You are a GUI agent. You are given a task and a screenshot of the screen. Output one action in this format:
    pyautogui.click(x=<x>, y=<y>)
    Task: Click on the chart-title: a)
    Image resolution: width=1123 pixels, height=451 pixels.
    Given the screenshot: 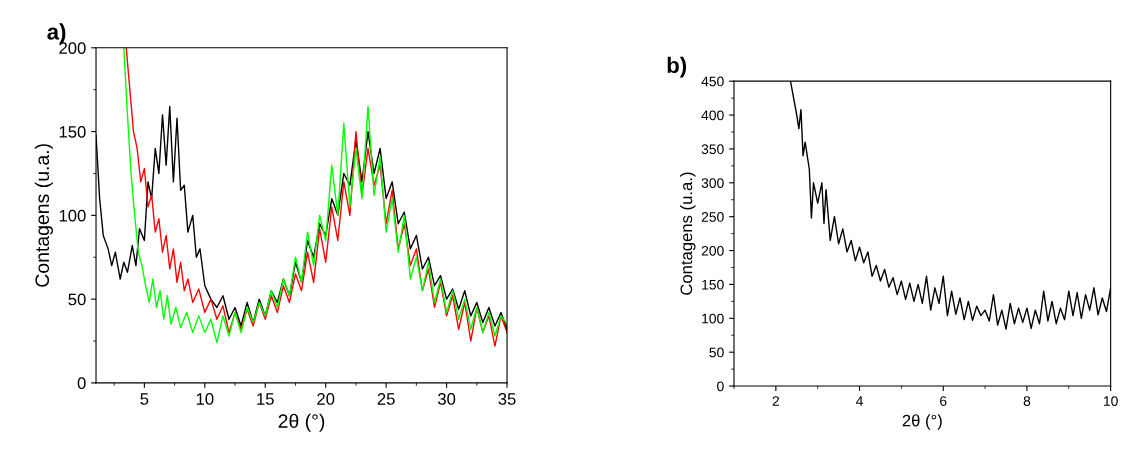 What is the action you would take?
    pyautogui.click(x=56, y=34)
    